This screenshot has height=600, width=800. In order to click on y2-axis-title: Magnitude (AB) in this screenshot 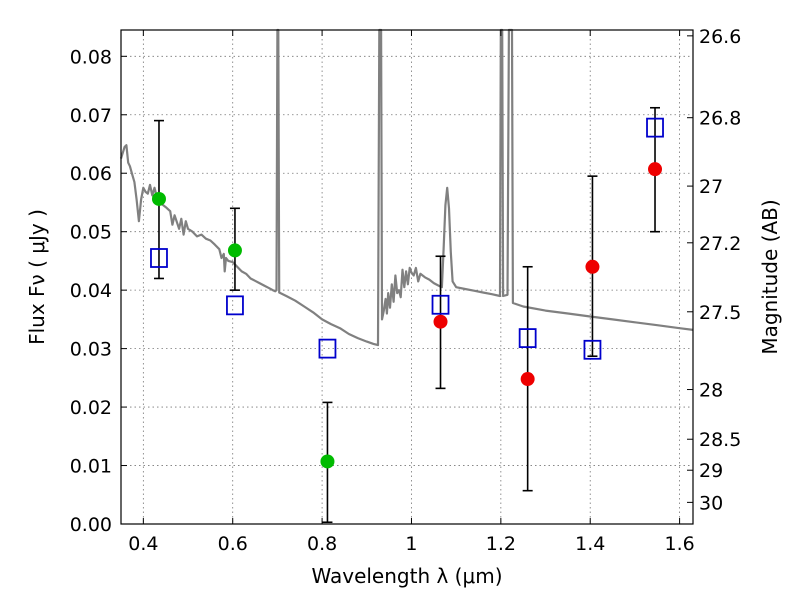, I will do `click(770, 276)`.